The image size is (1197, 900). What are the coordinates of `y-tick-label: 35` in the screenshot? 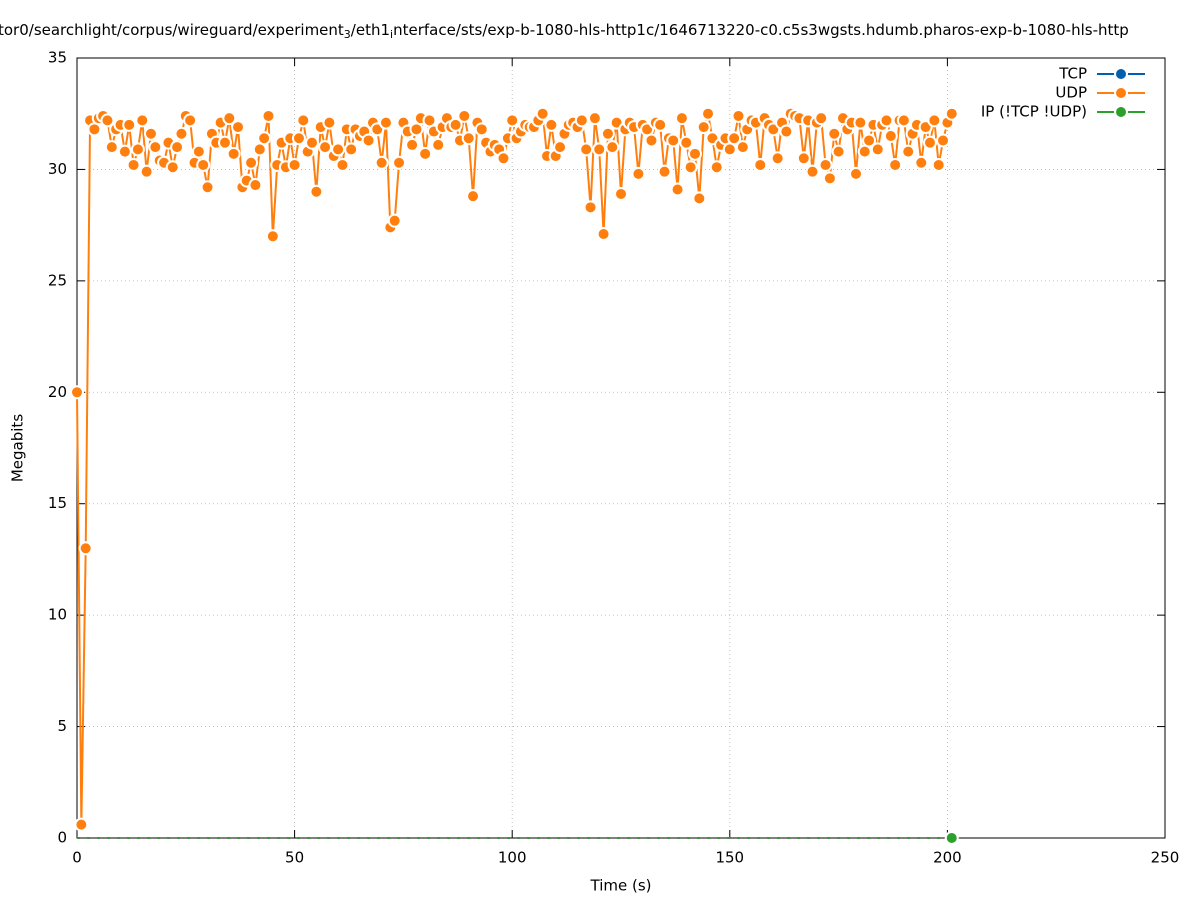 It's located at (57, 58).